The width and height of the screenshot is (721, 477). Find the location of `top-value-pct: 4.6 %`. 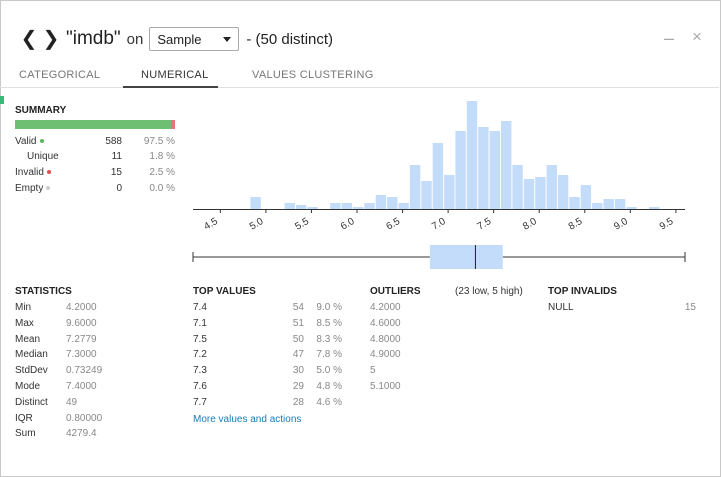

top-value-pct: 4.6 % is located at coordinates (329, 402).